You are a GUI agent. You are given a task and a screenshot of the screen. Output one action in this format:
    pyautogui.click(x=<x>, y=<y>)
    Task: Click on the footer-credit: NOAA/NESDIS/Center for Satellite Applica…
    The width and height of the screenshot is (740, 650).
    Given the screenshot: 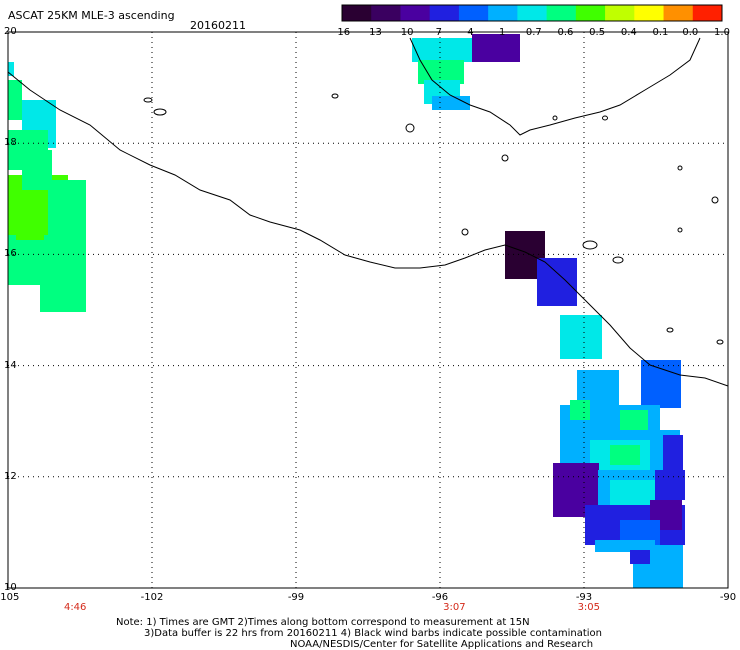 What is the action you would take?
    pyautogui.click(x=442, y=644)
    